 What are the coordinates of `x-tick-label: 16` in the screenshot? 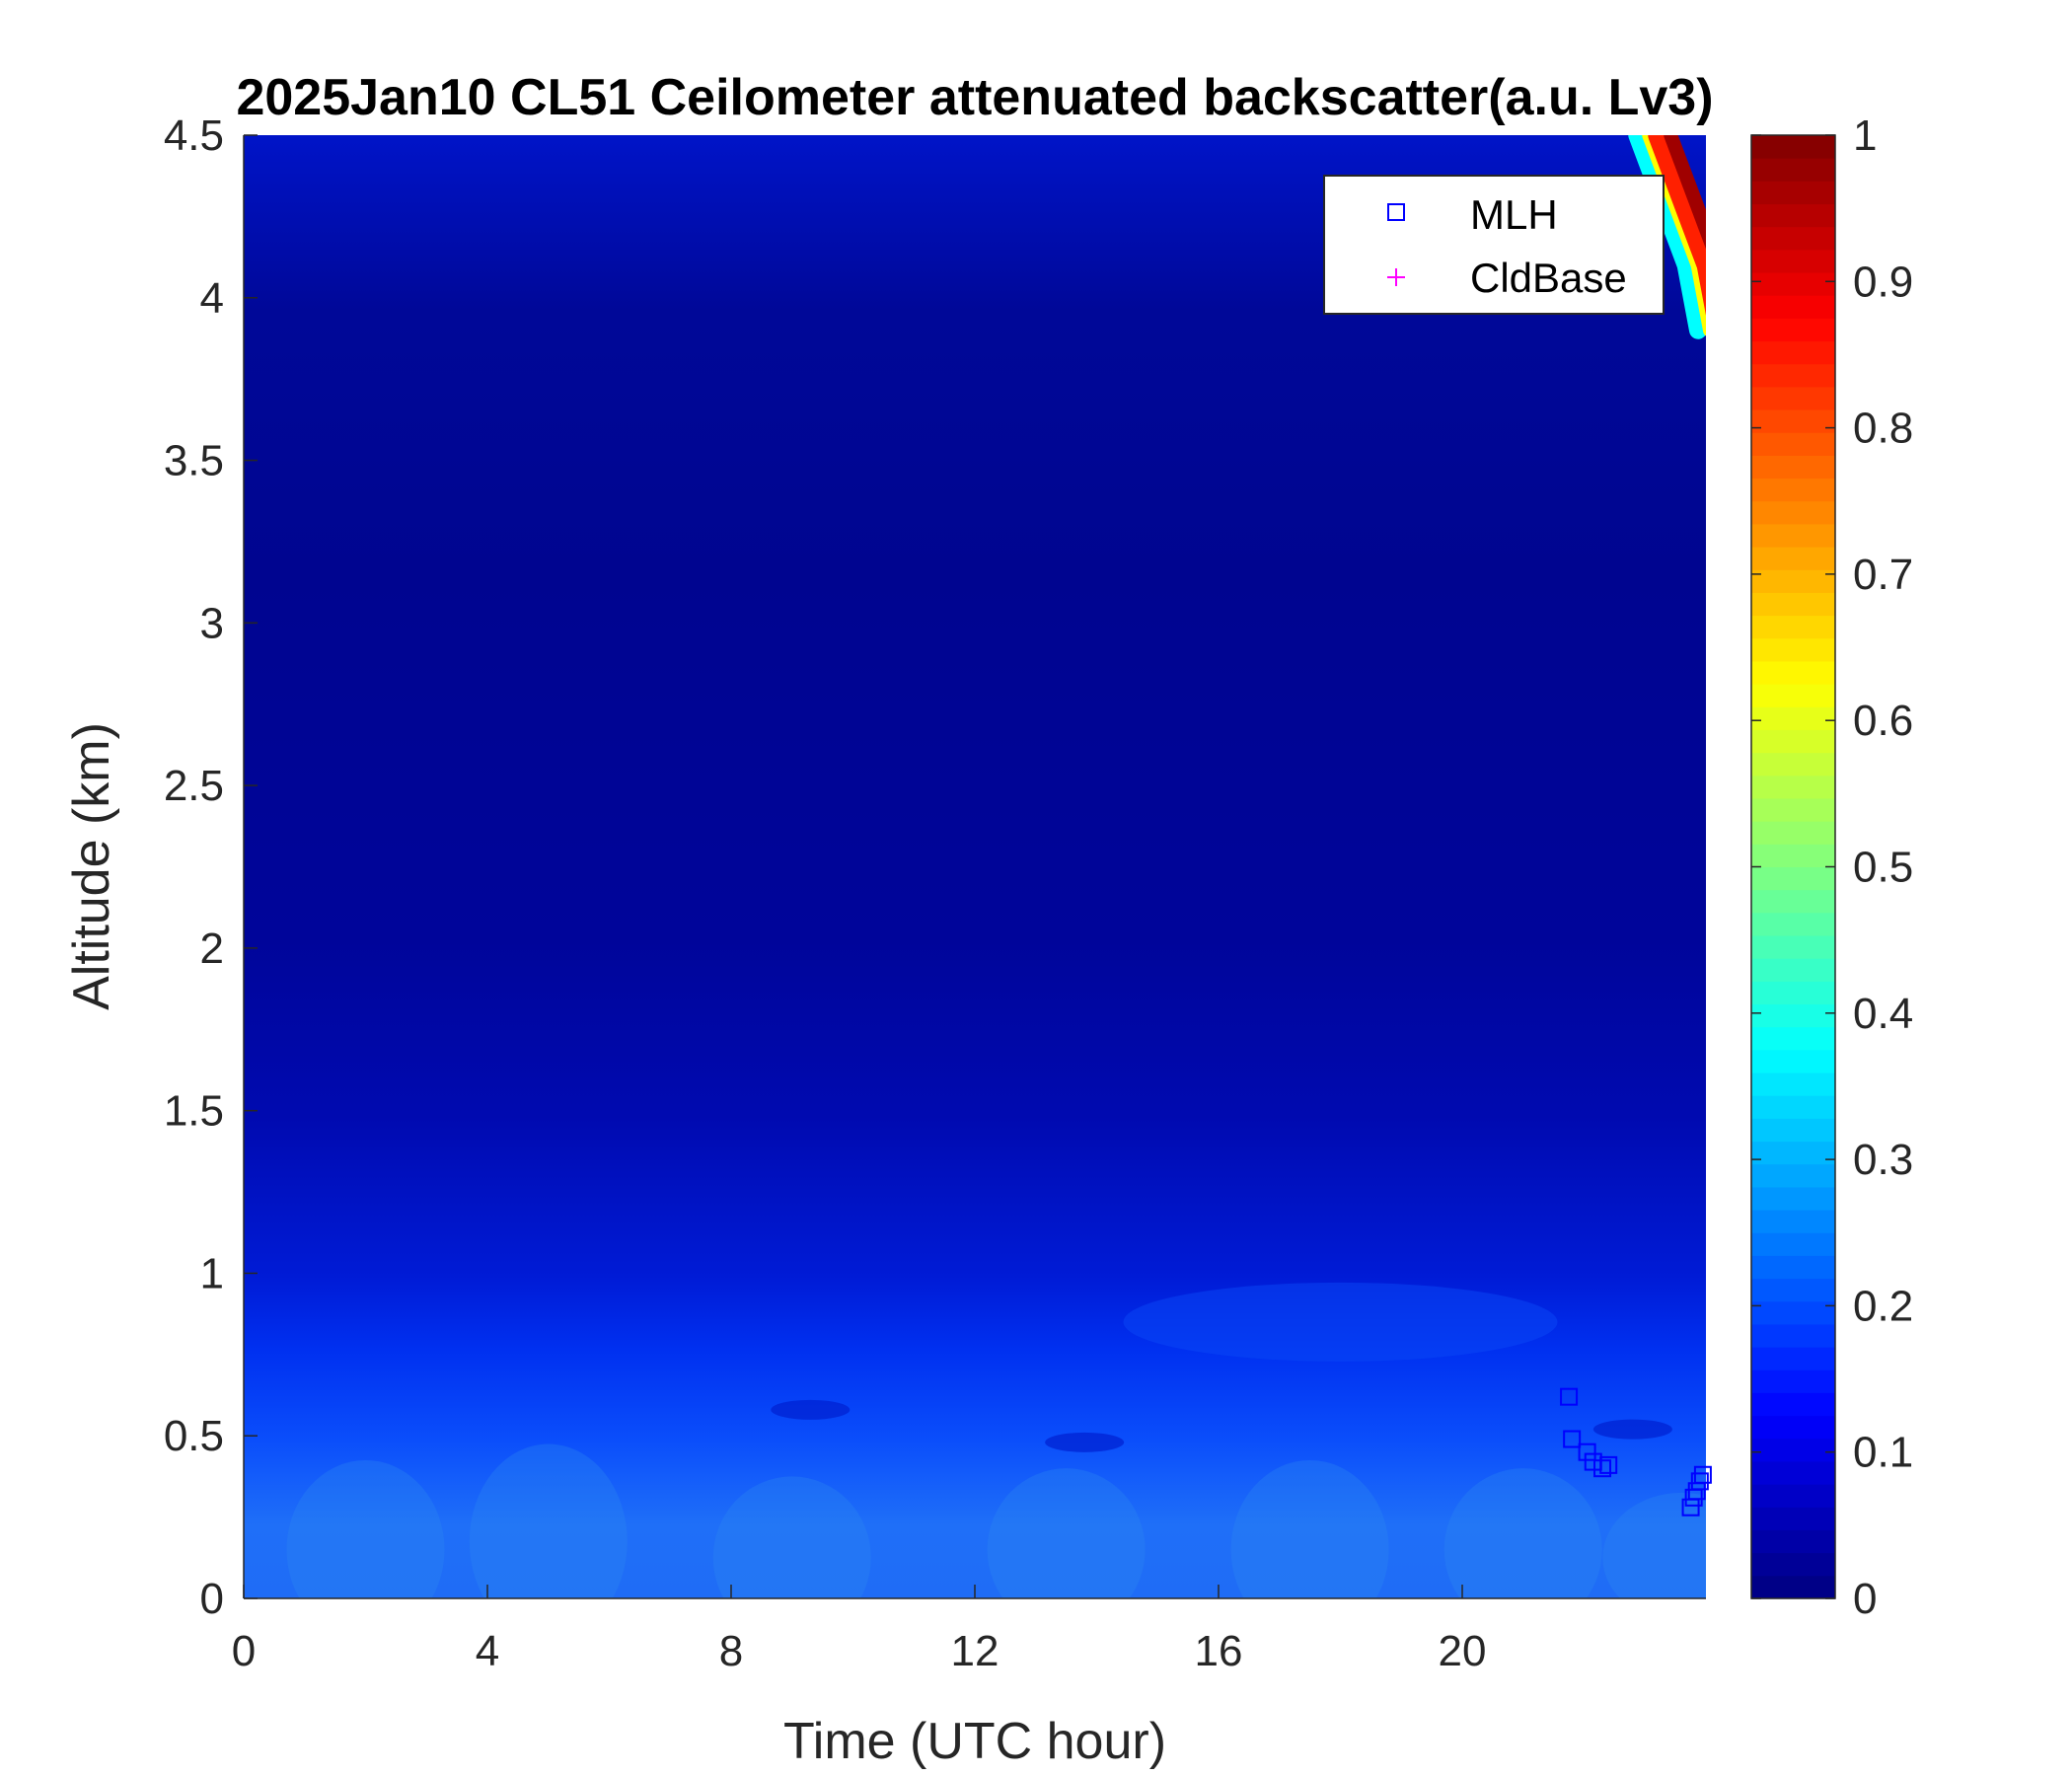 It's located at (1219, 1651).